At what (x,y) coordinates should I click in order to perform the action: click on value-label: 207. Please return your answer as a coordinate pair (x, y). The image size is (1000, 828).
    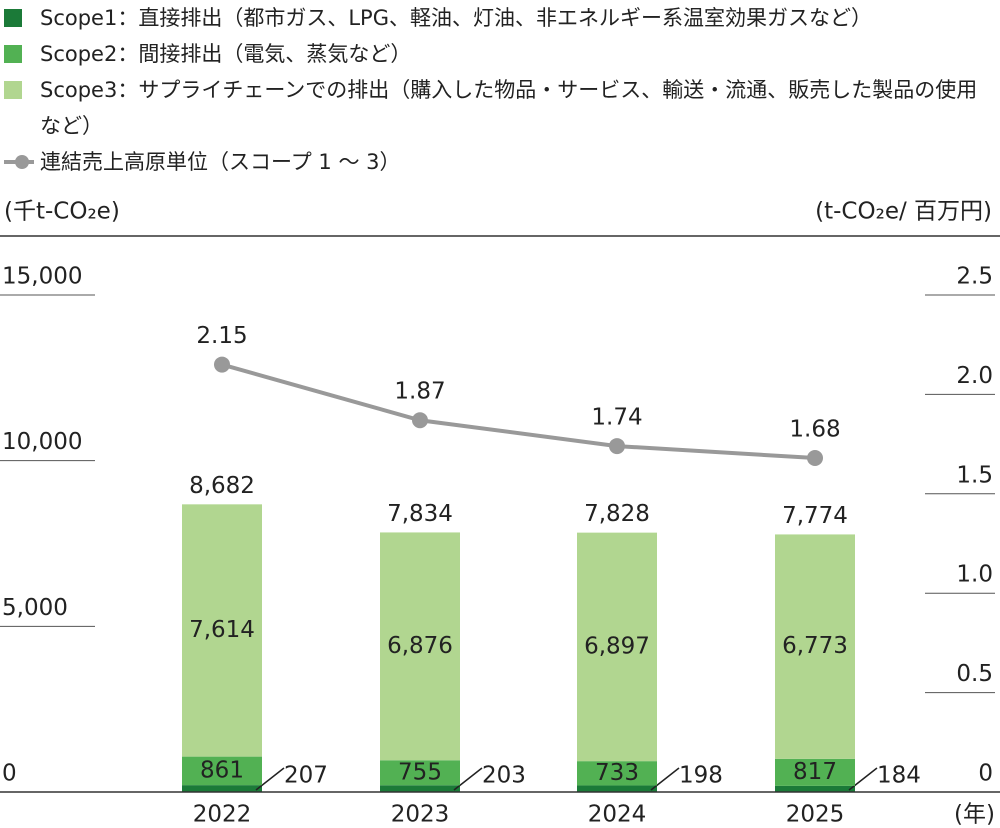
    Looking at the image, I should click on (306, 776).